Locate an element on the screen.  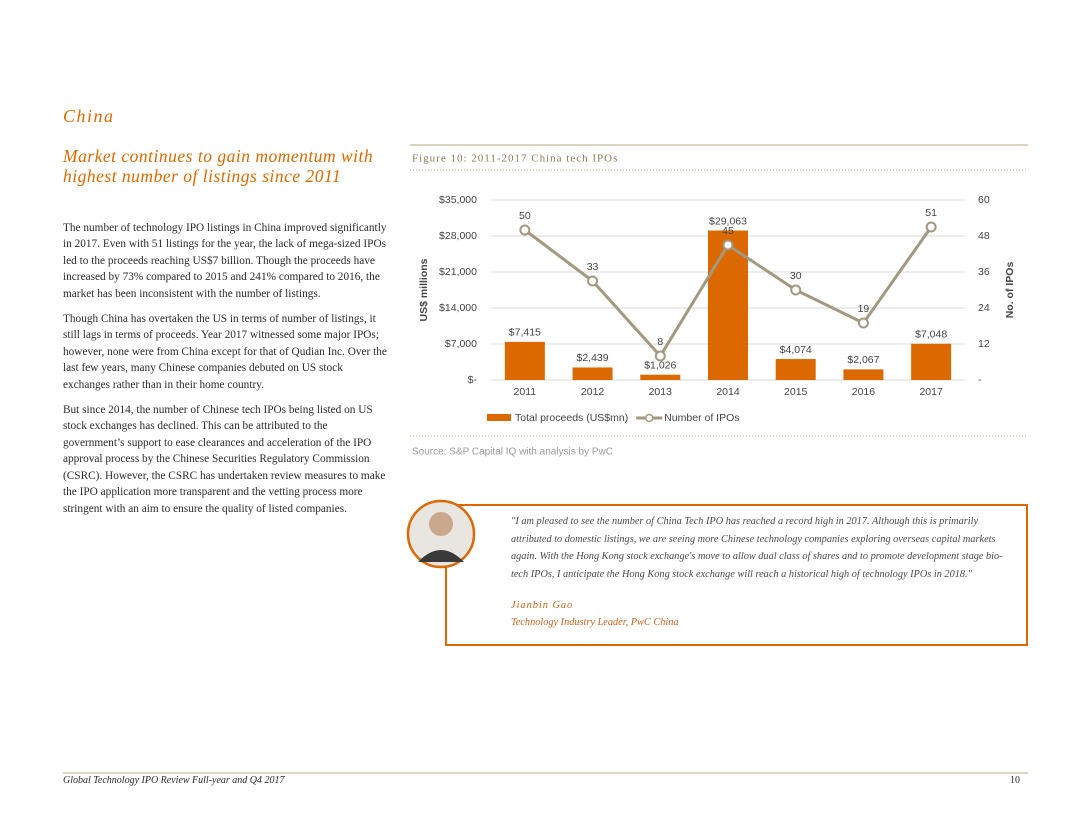
page-number: 10 is located at coordinates (1015, 780).